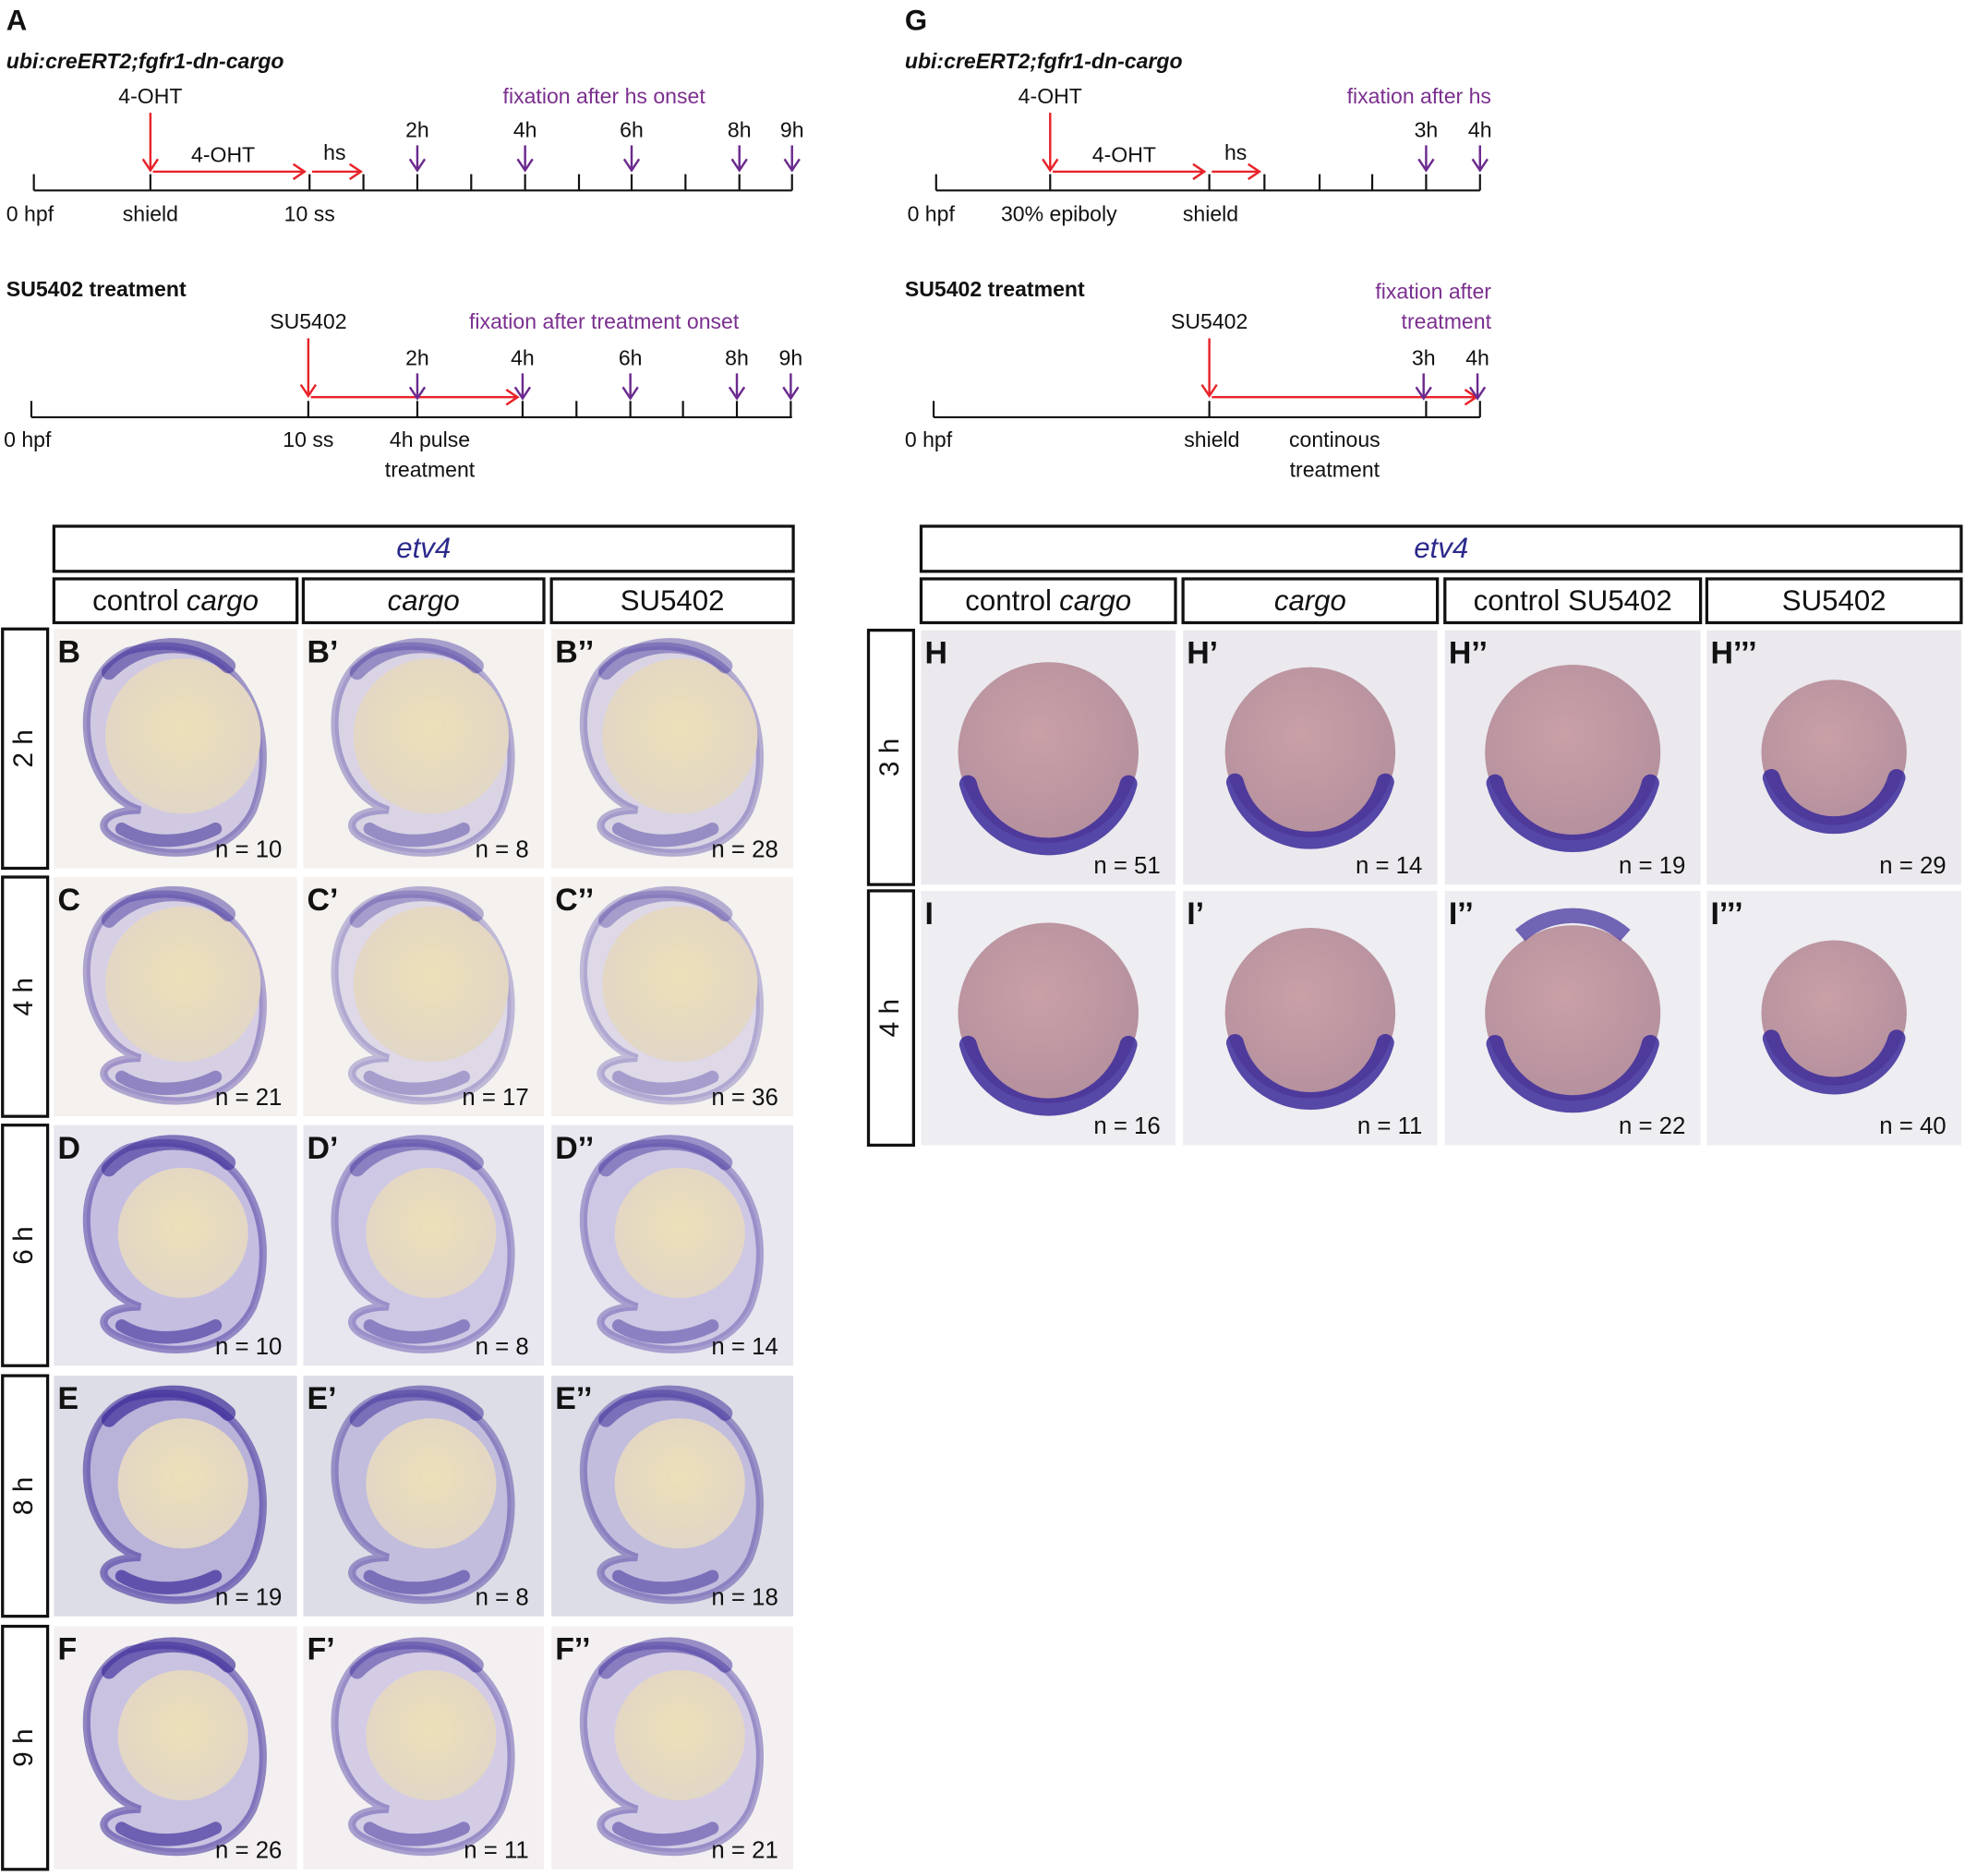  What do you see at coordinates (68, 1148) in the screenshot?
I see `image-label: D` at bounding box center [68, 1148].